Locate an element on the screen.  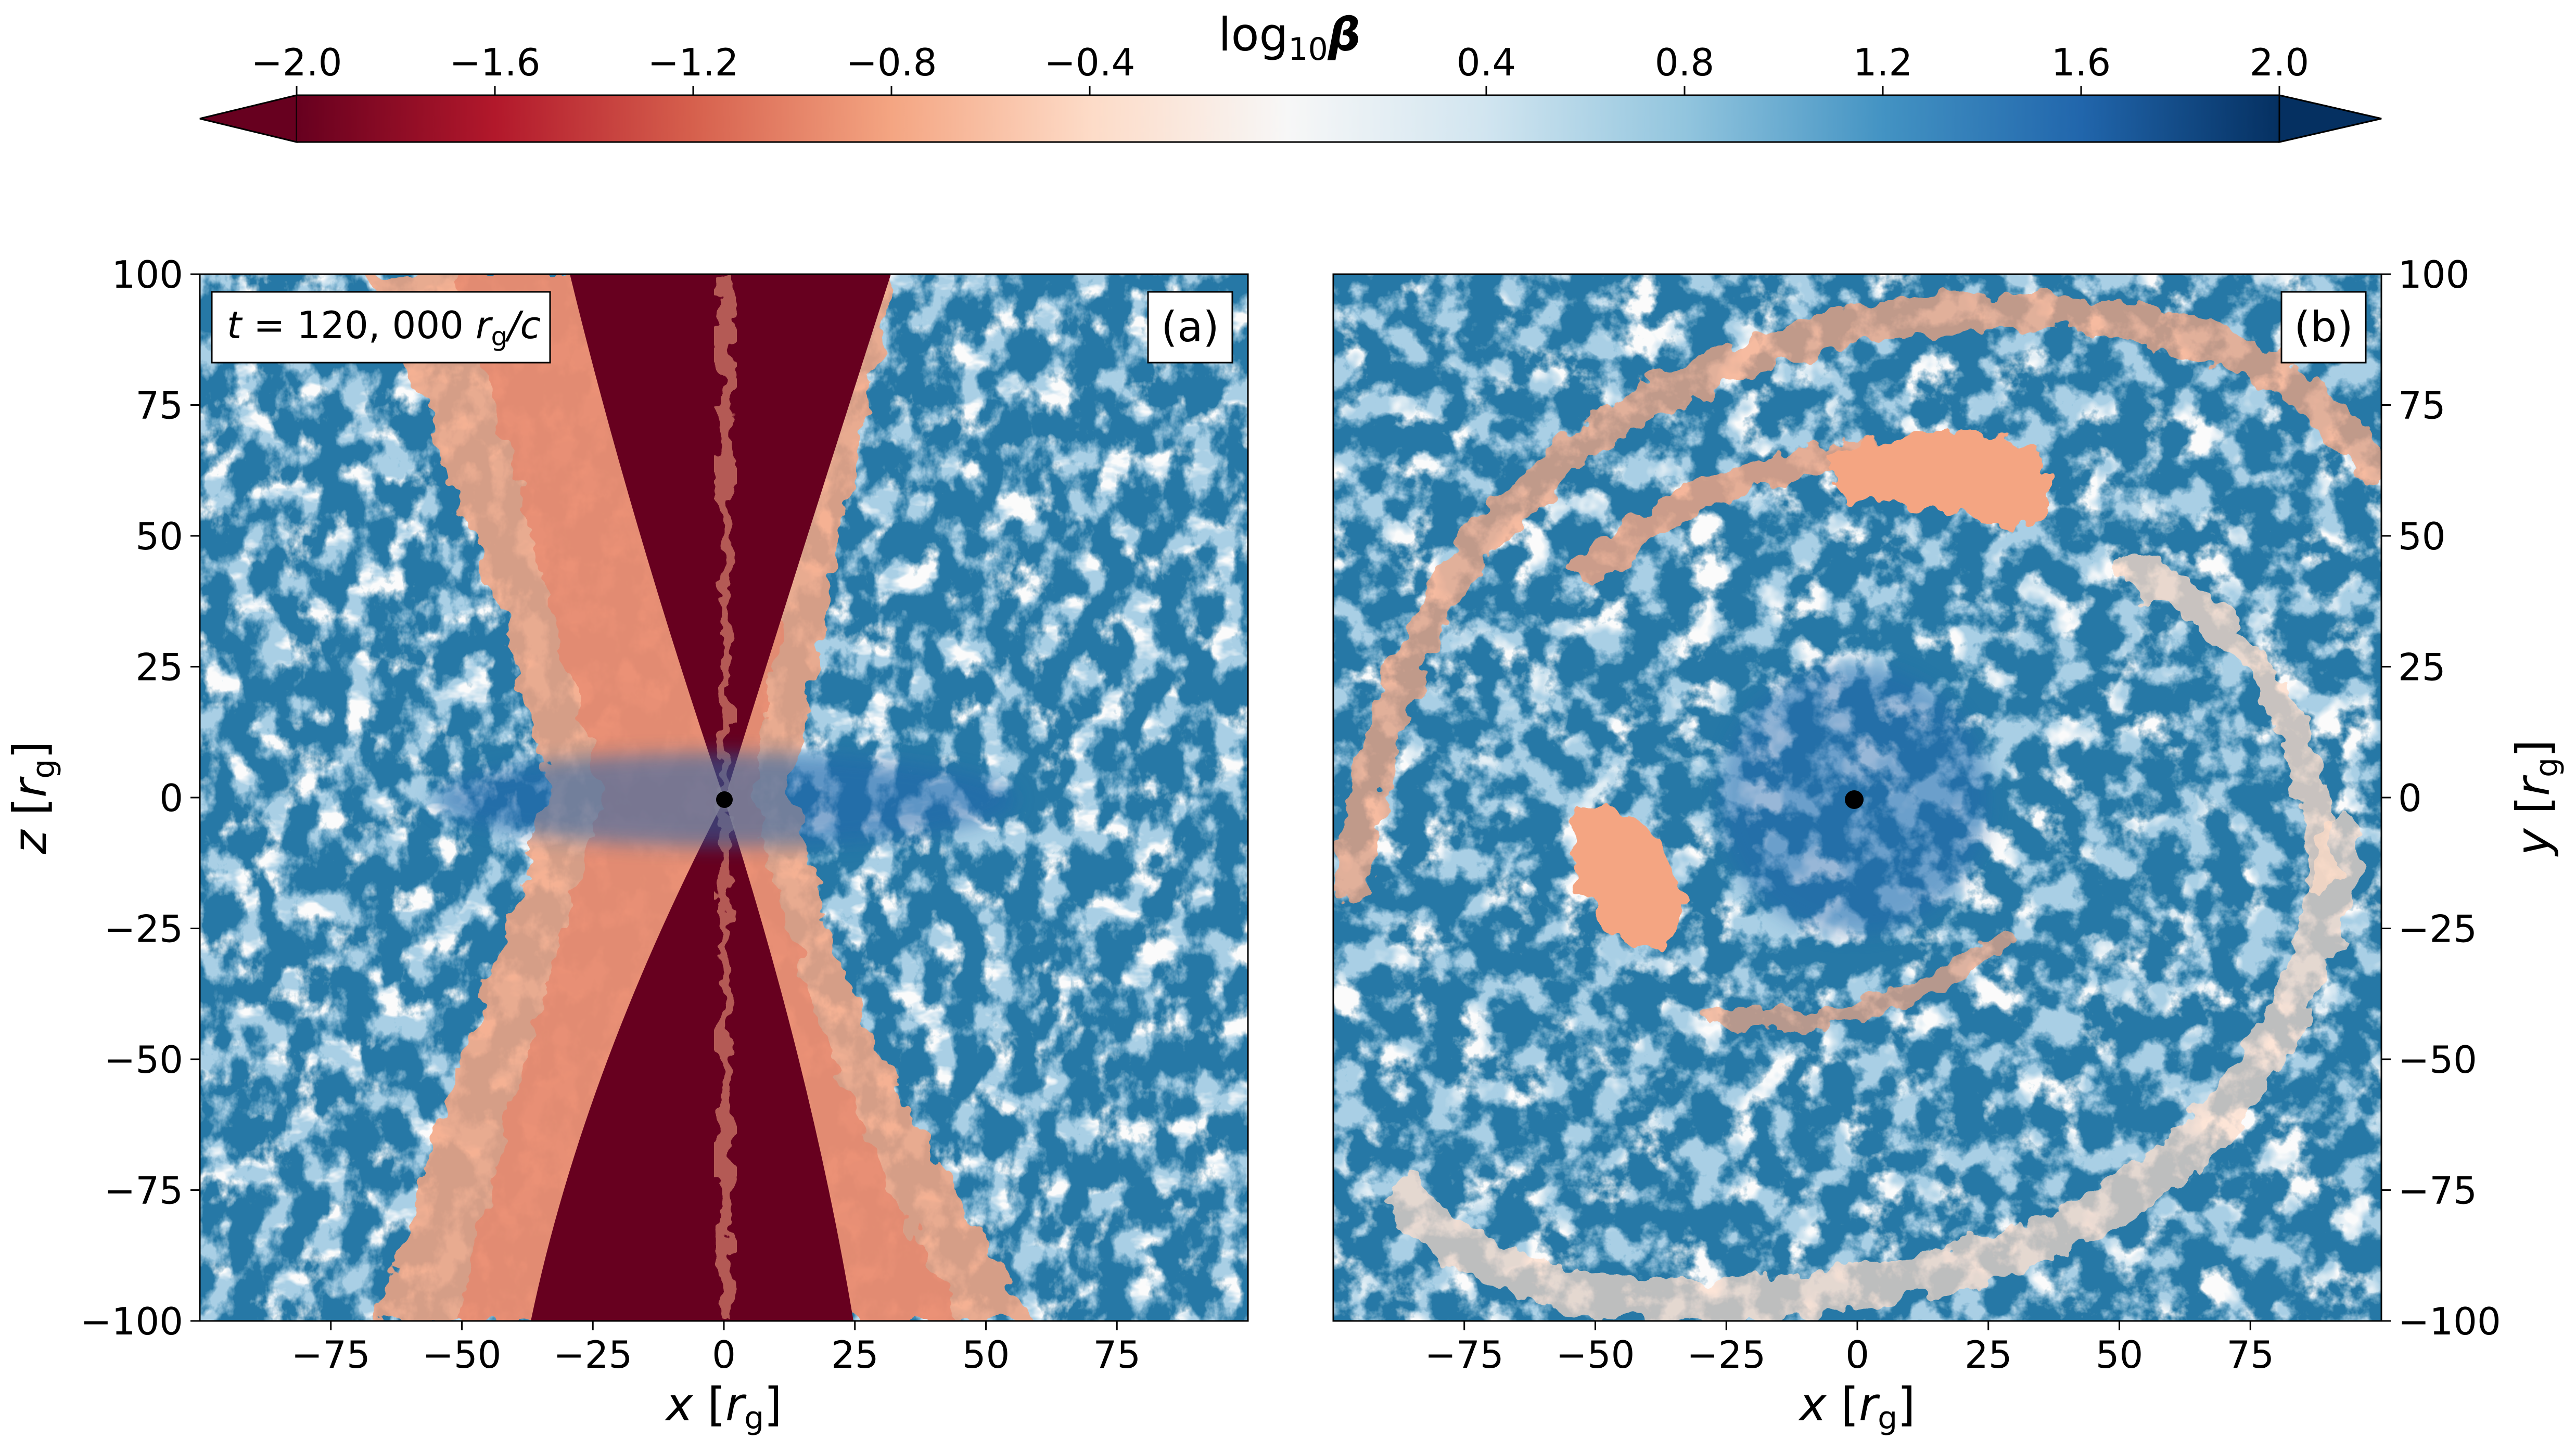
colorbar-tick-label: −0.4 is located at coordinates (1090, 62).